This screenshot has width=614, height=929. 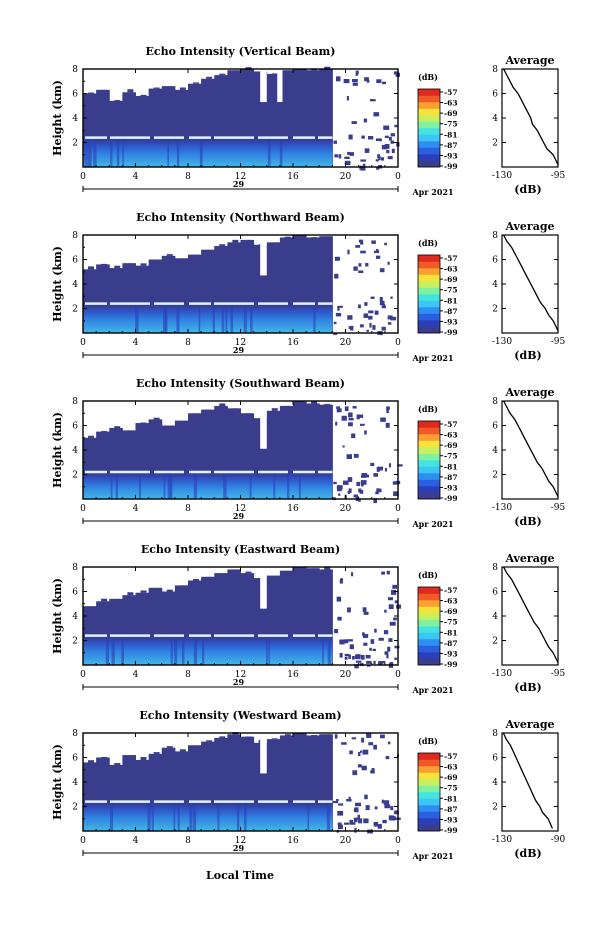 I want to click on y-tick-label: 8, so click(x=75, y=402).